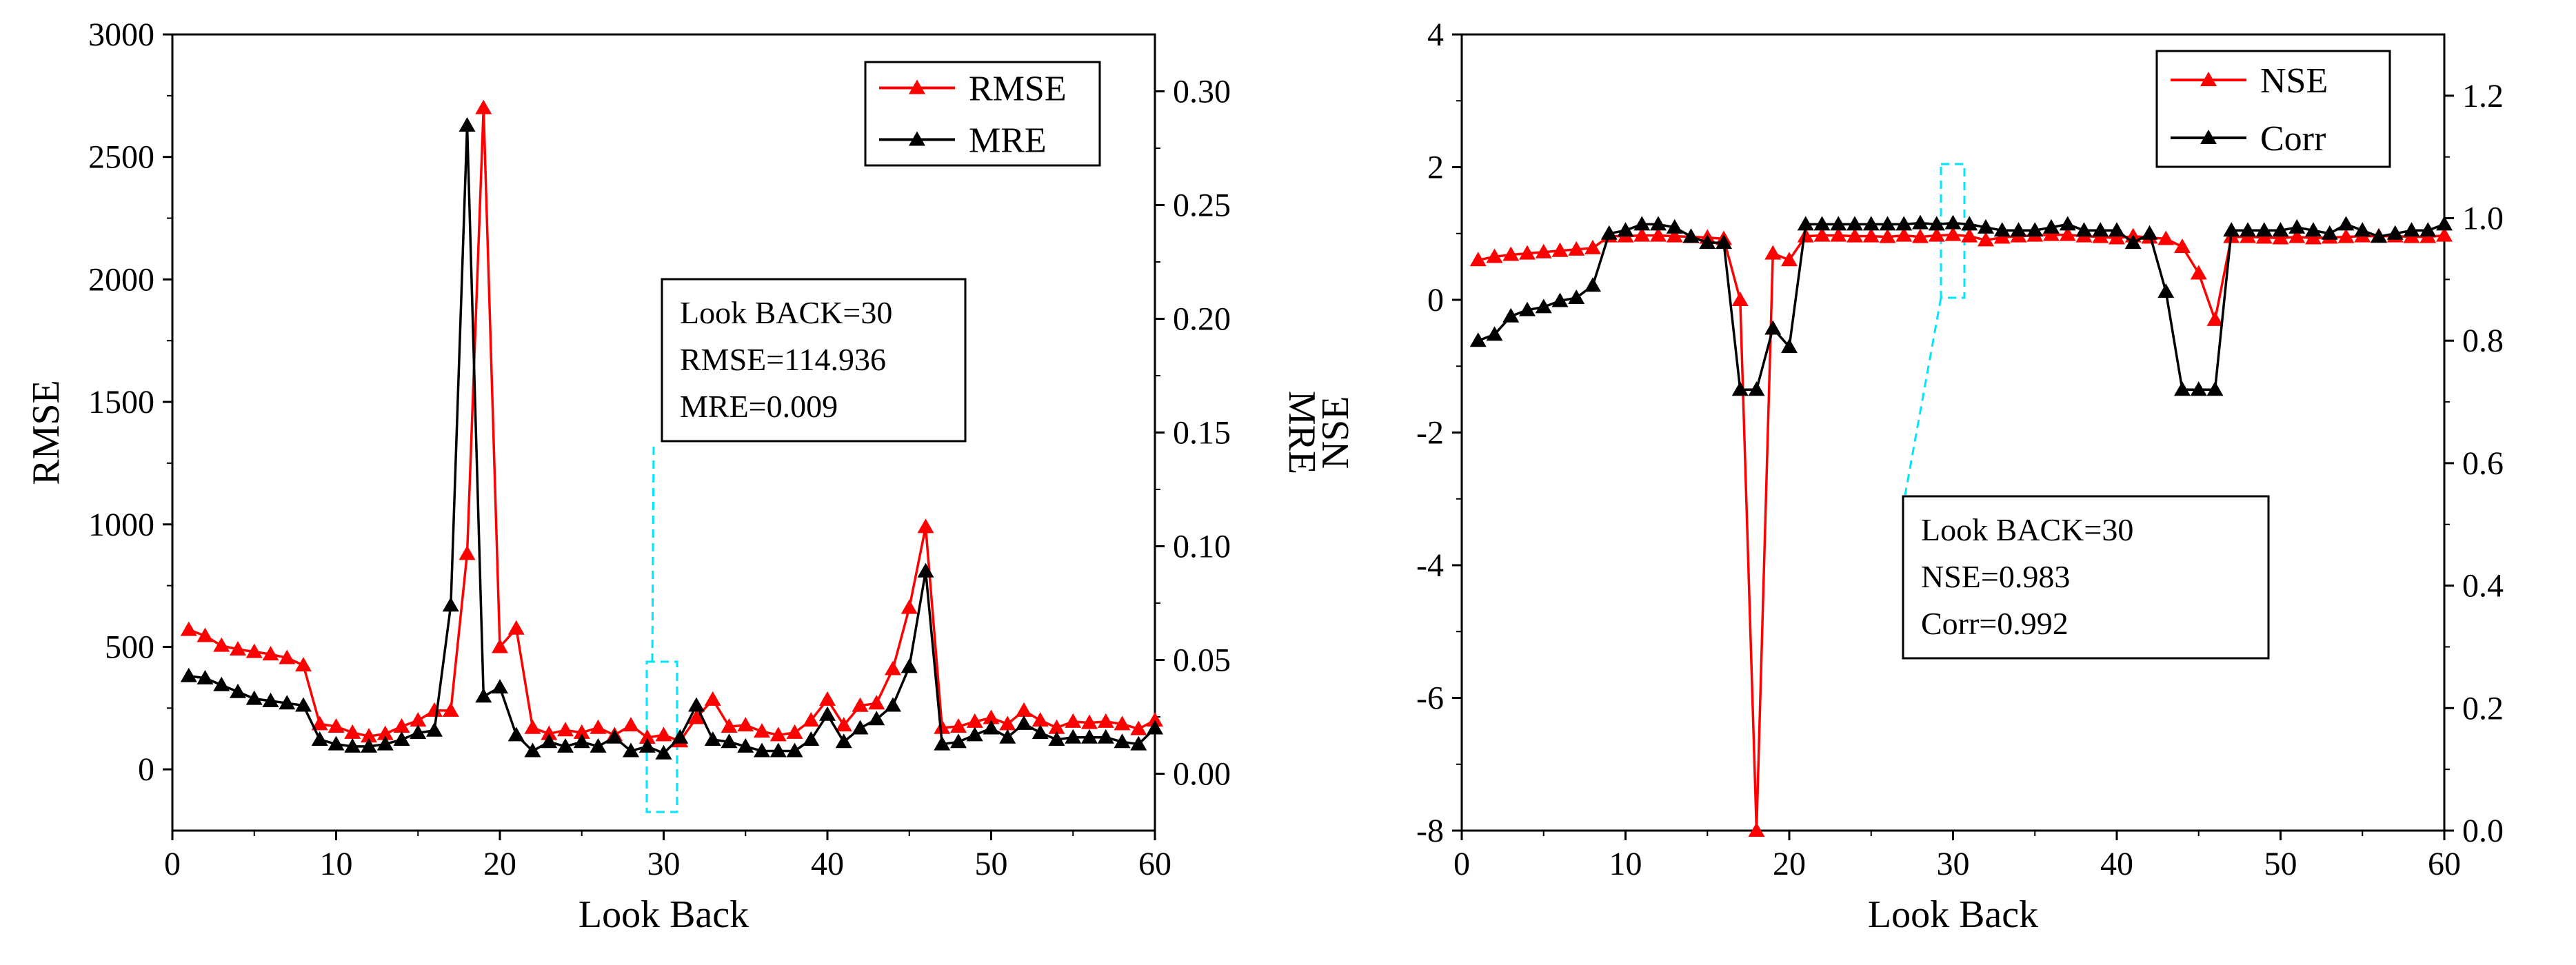  Describe the element at coordinates (172, 864) in the screenshot. I see `x-tick-label: 0` at that location.